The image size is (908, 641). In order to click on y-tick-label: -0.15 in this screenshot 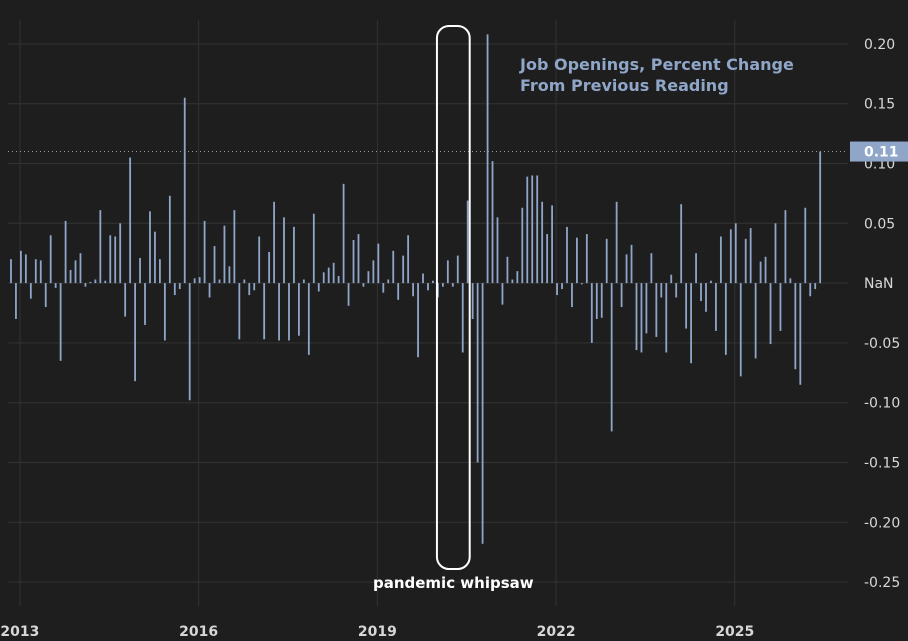, I will do `click(882, 463)`.